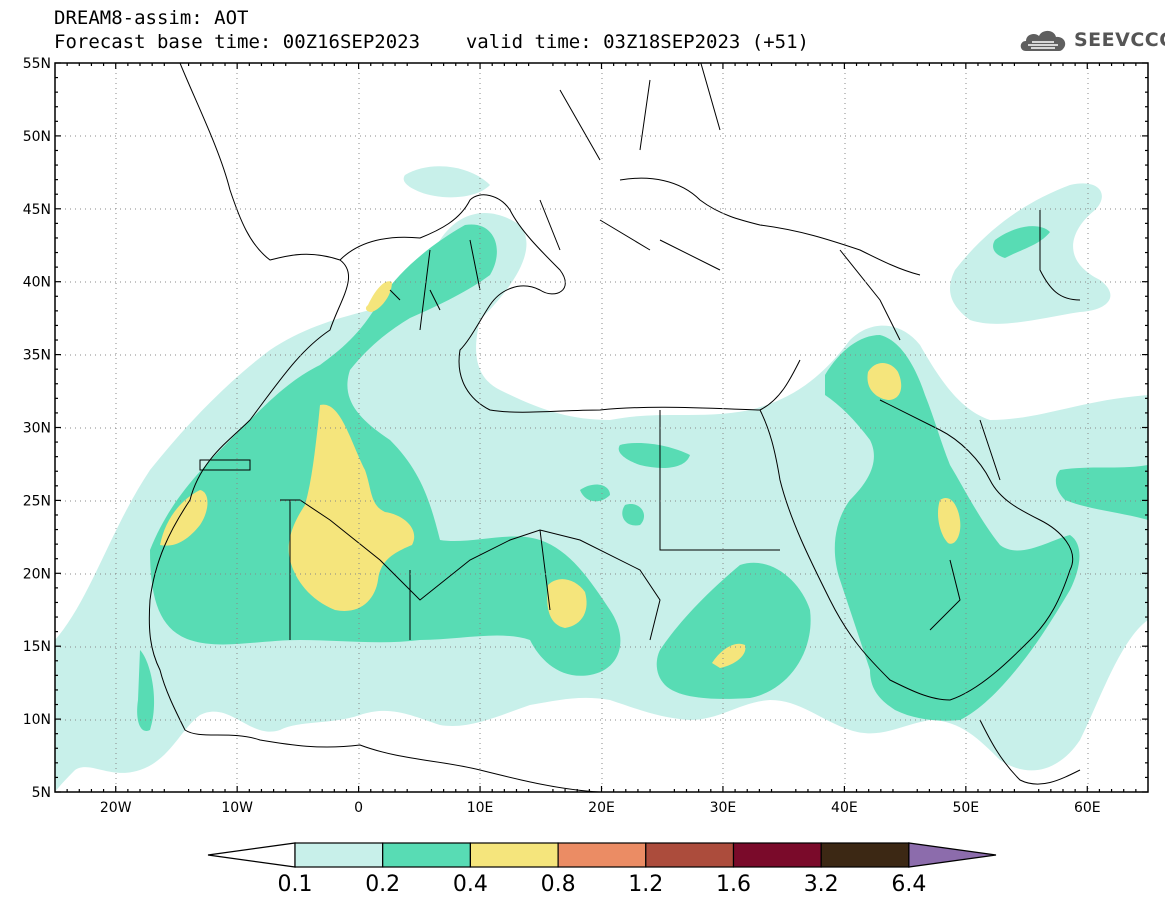 This screenshot has height=905, width=1165. I want to click on lat-tick-label: 5N, so click(41, 793).